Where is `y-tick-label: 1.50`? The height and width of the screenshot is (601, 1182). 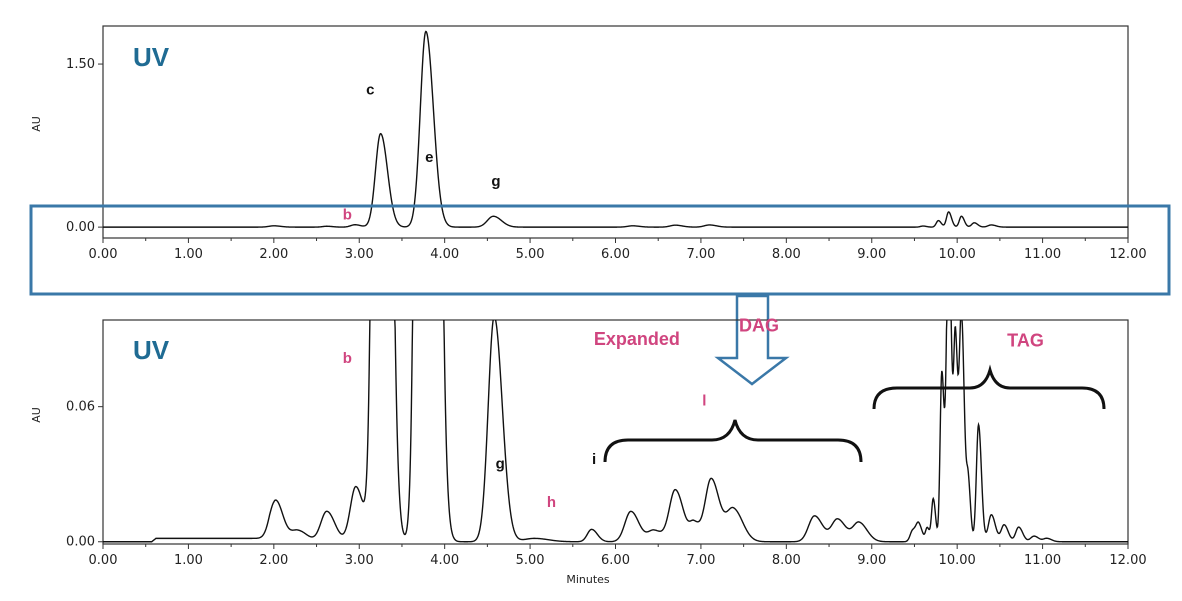 y-tick-label: 1.50 is located at coordinates (80, 64).